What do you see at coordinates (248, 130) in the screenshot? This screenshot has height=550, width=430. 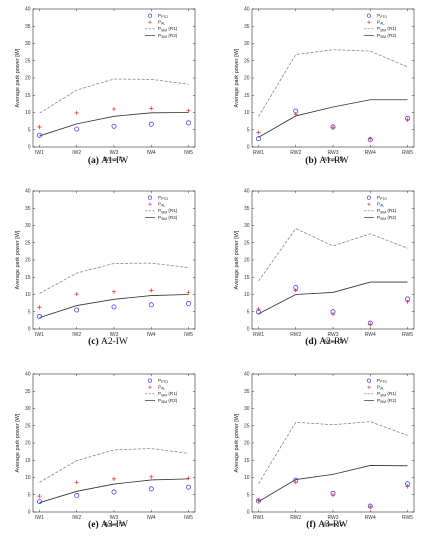 I see `y-tick-label: 5` at bounding box center [248, 130].